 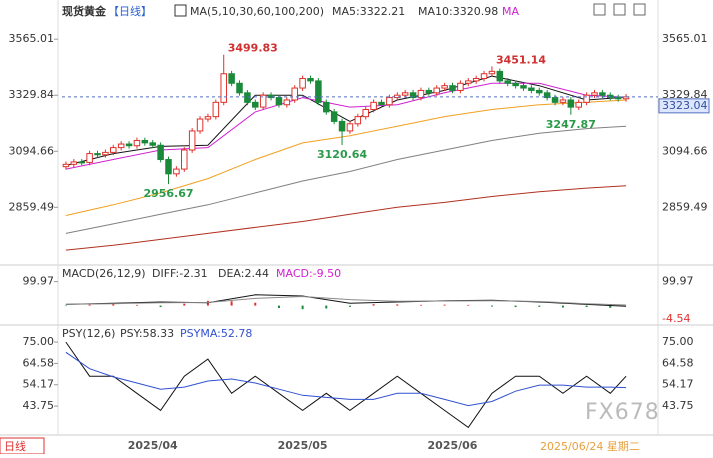 I want to click on y-tick-label: 64.58, so click(x=39, y=362).